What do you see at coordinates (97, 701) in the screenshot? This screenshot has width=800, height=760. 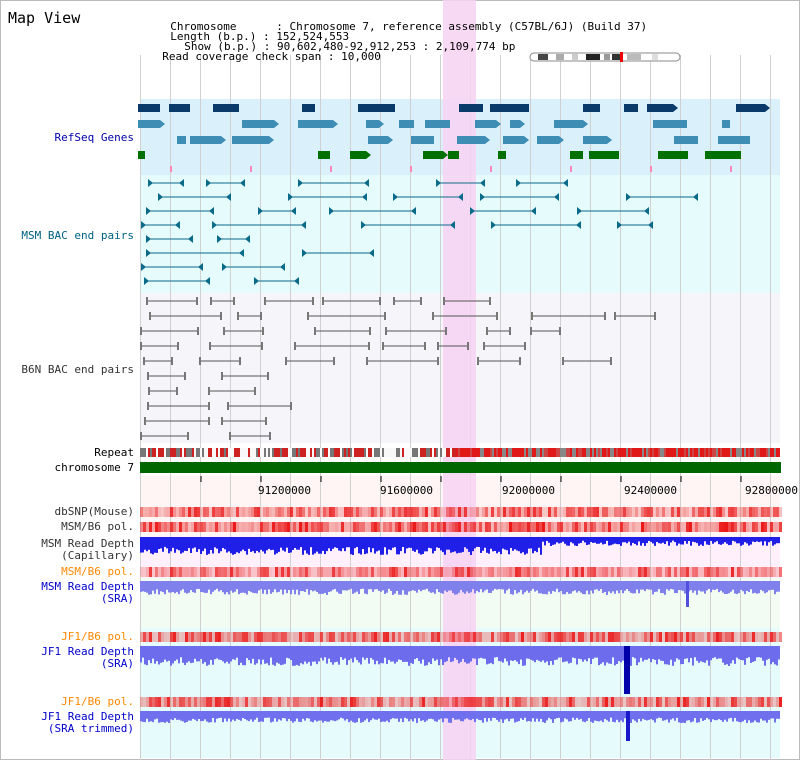 I see `label-jf1-b6-pol-2: JF1/B6 pol.` at bounding box center [97, 701].